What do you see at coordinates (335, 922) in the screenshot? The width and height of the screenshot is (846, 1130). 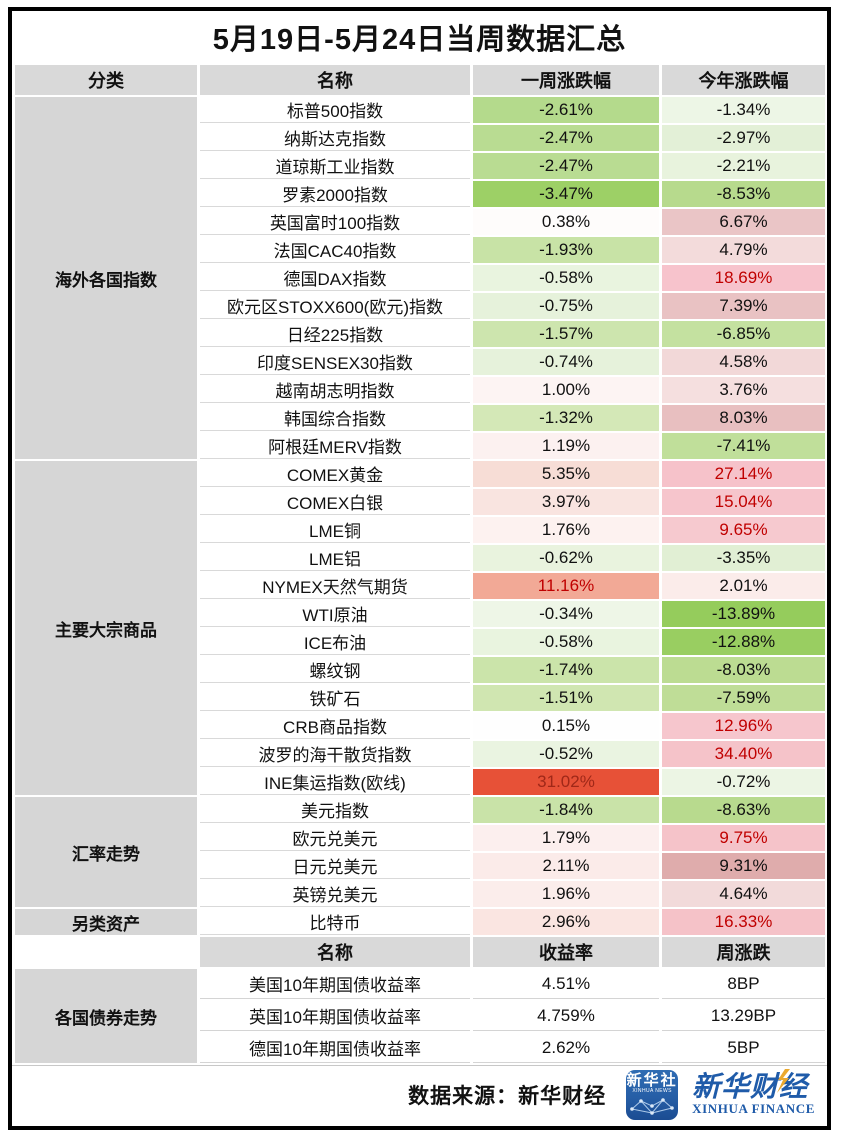 I see `name-cell: 比特币` at bounding box center [335, 922].